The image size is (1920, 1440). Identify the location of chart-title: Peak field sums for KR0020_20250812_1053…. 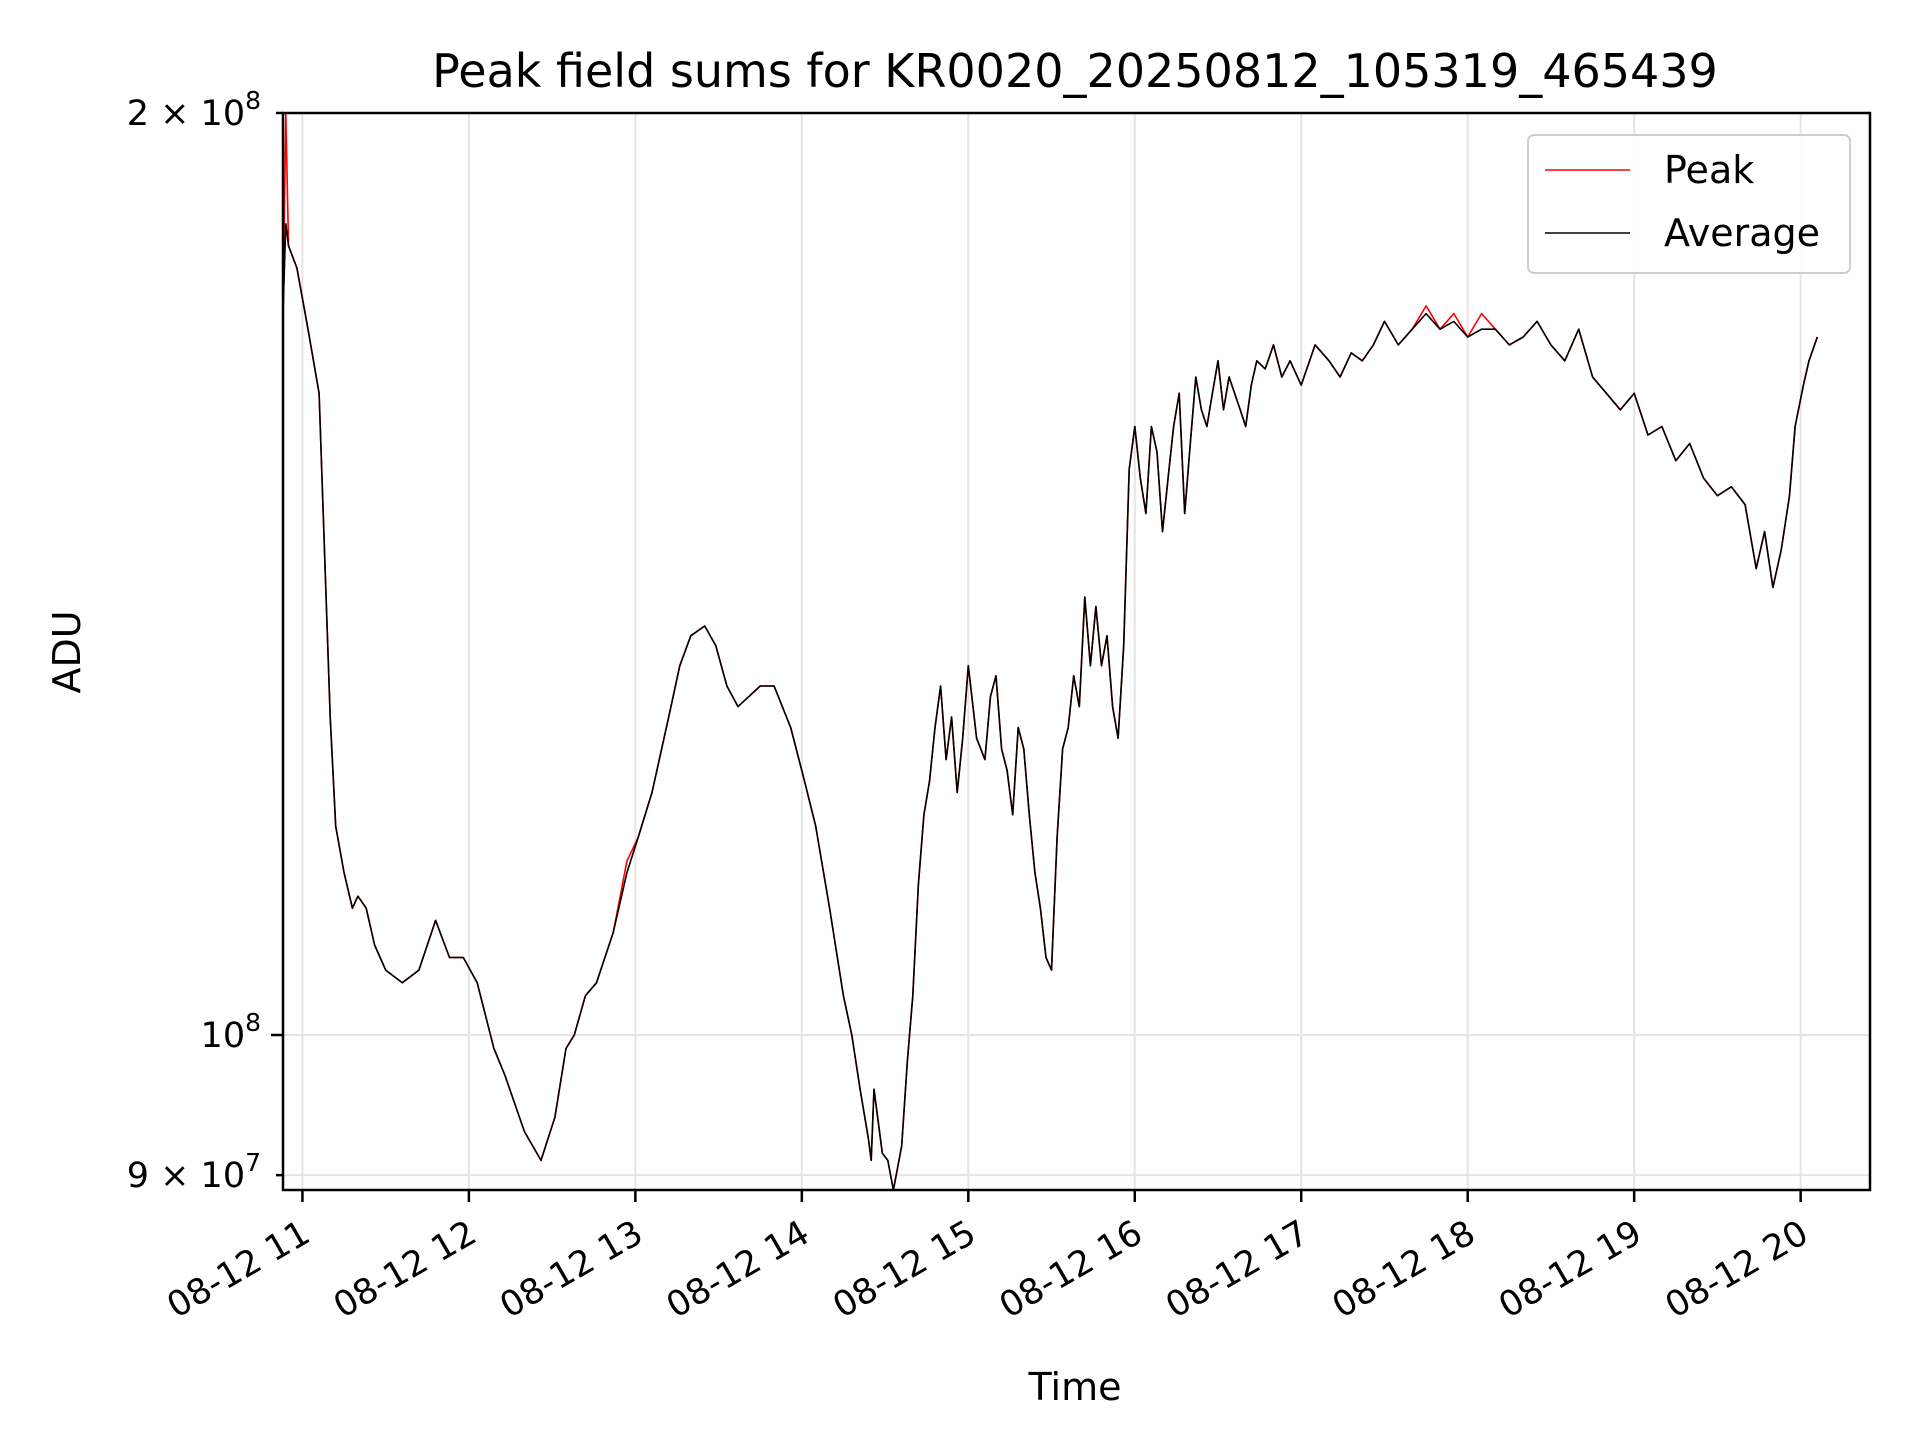
(1075, 71).